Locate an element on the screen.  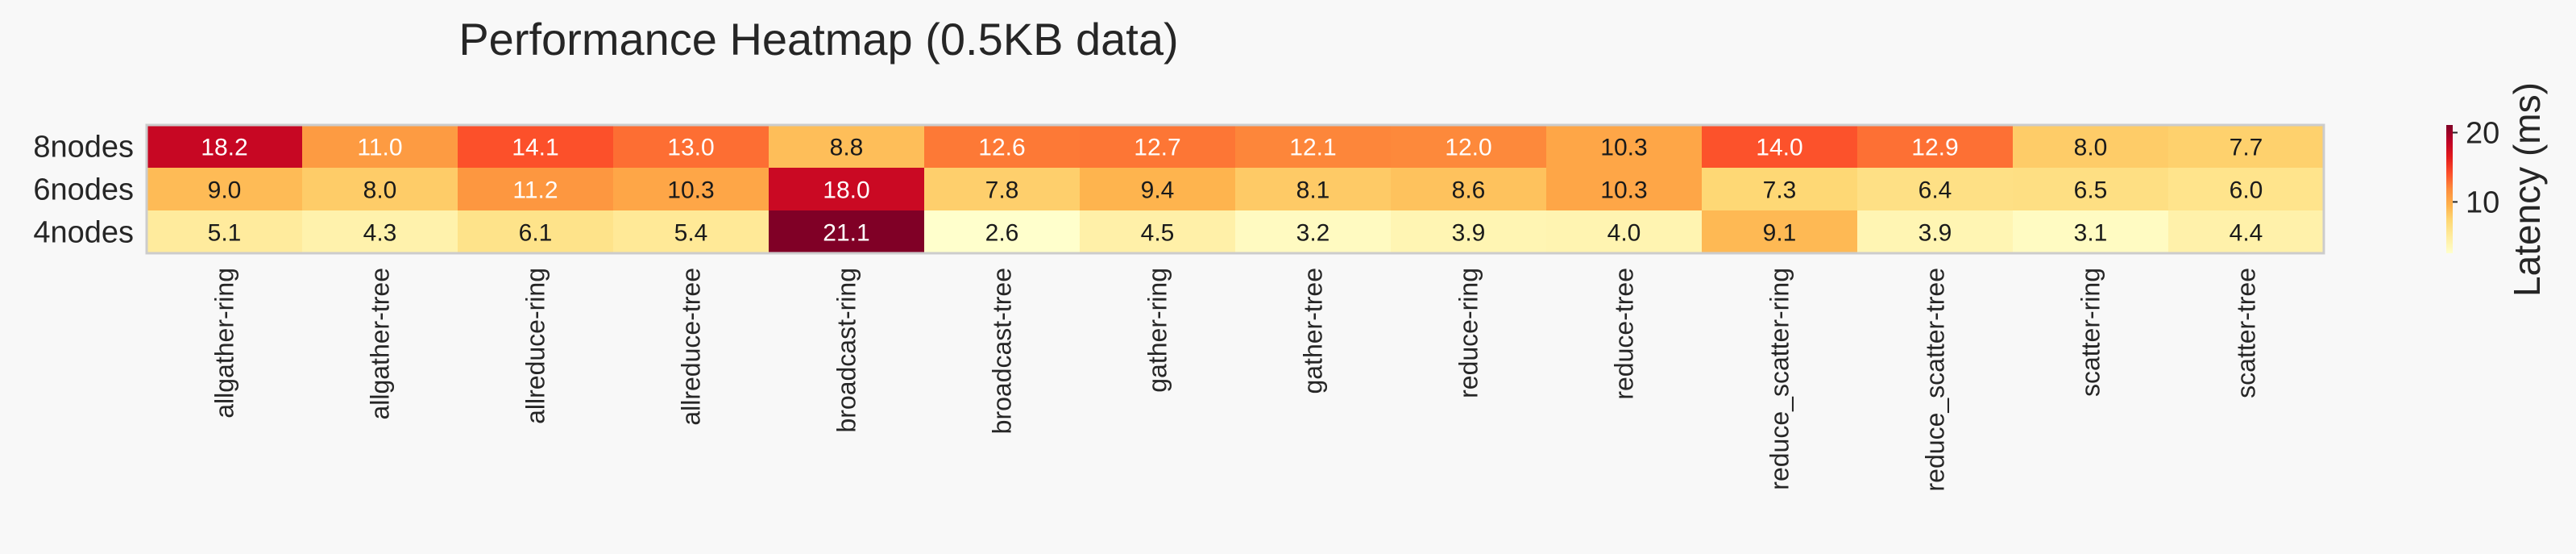
cell-value-label: 6.4 is located at coordinates (1935, 190).